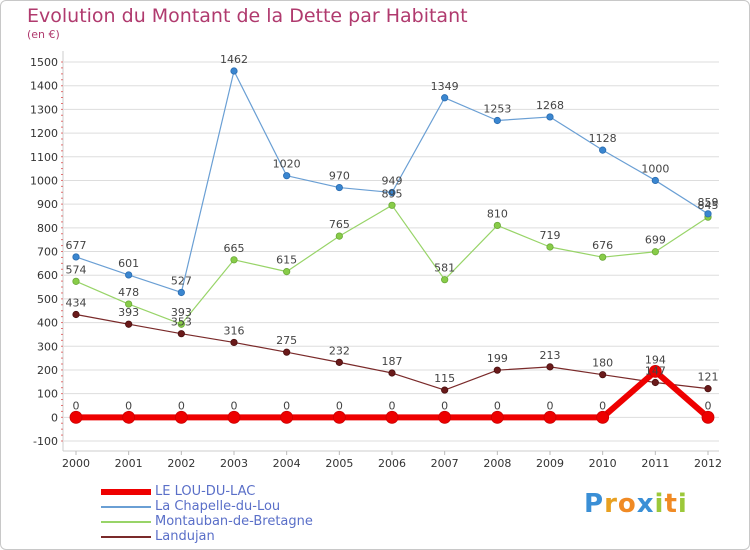 The width and height of the screenshot is (750, 550). Describe the element at coordinates (287, 164) in the screenshot. I see `data-label: 1020` at that location.